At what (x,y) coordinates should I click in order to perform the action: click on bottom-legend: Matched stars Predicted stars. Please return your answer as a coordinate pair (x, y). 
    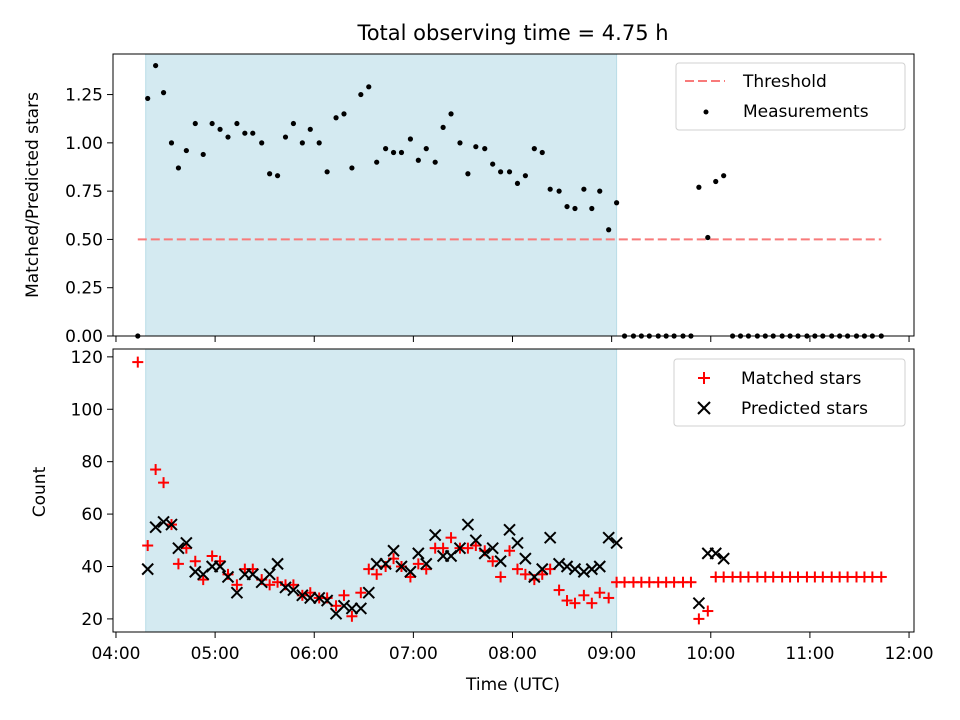
    Looking at the image, I should click on (789, 392).